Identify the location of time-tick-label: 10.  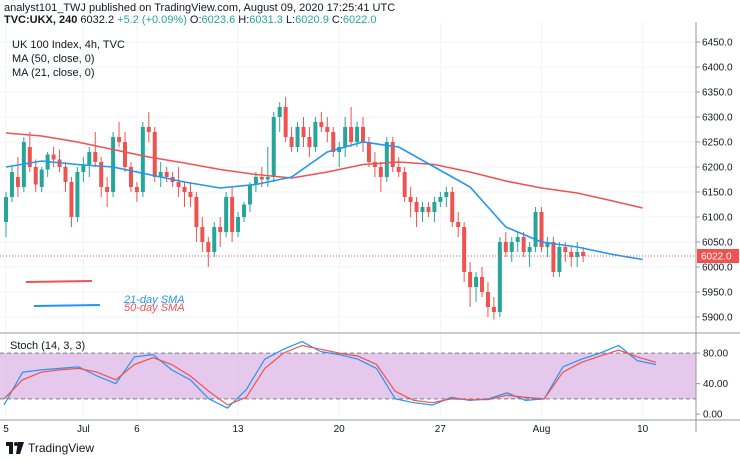
(643, 429).